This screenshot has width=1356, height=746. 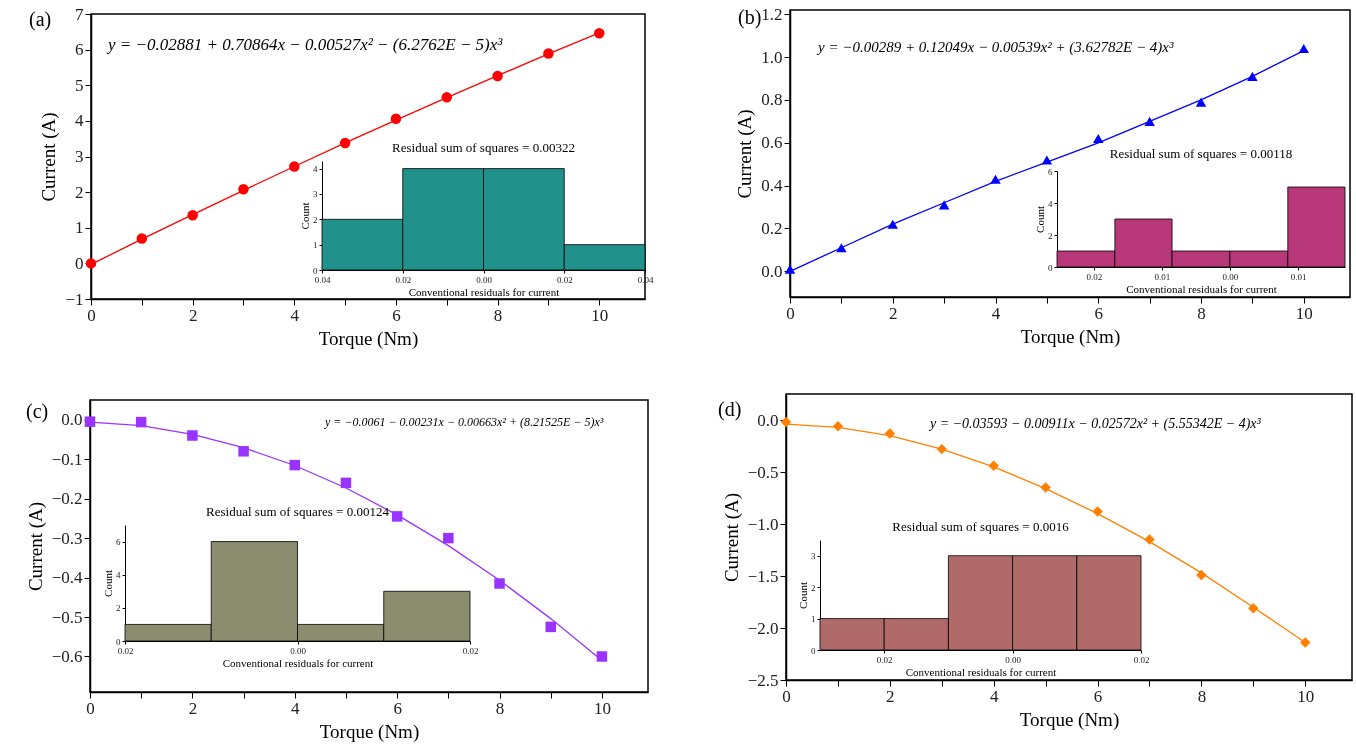 I want to click on x-tick-label: 0.04, so click(x=322, y=279).